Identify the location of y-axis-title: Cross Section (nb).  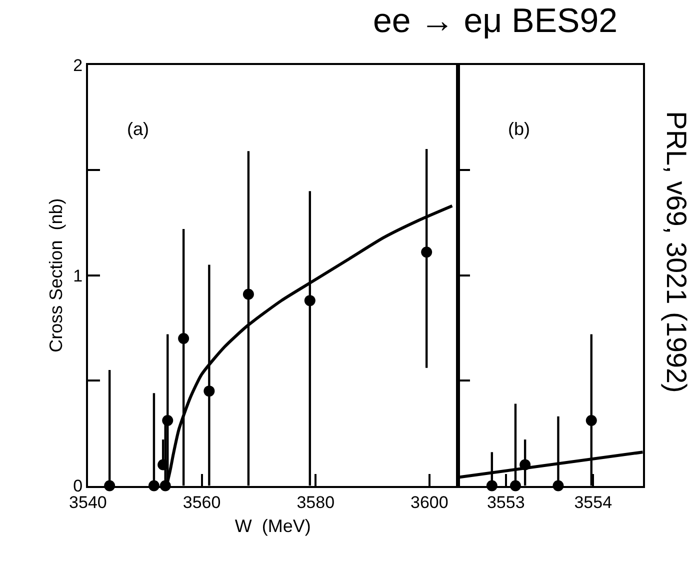
(56, 275).